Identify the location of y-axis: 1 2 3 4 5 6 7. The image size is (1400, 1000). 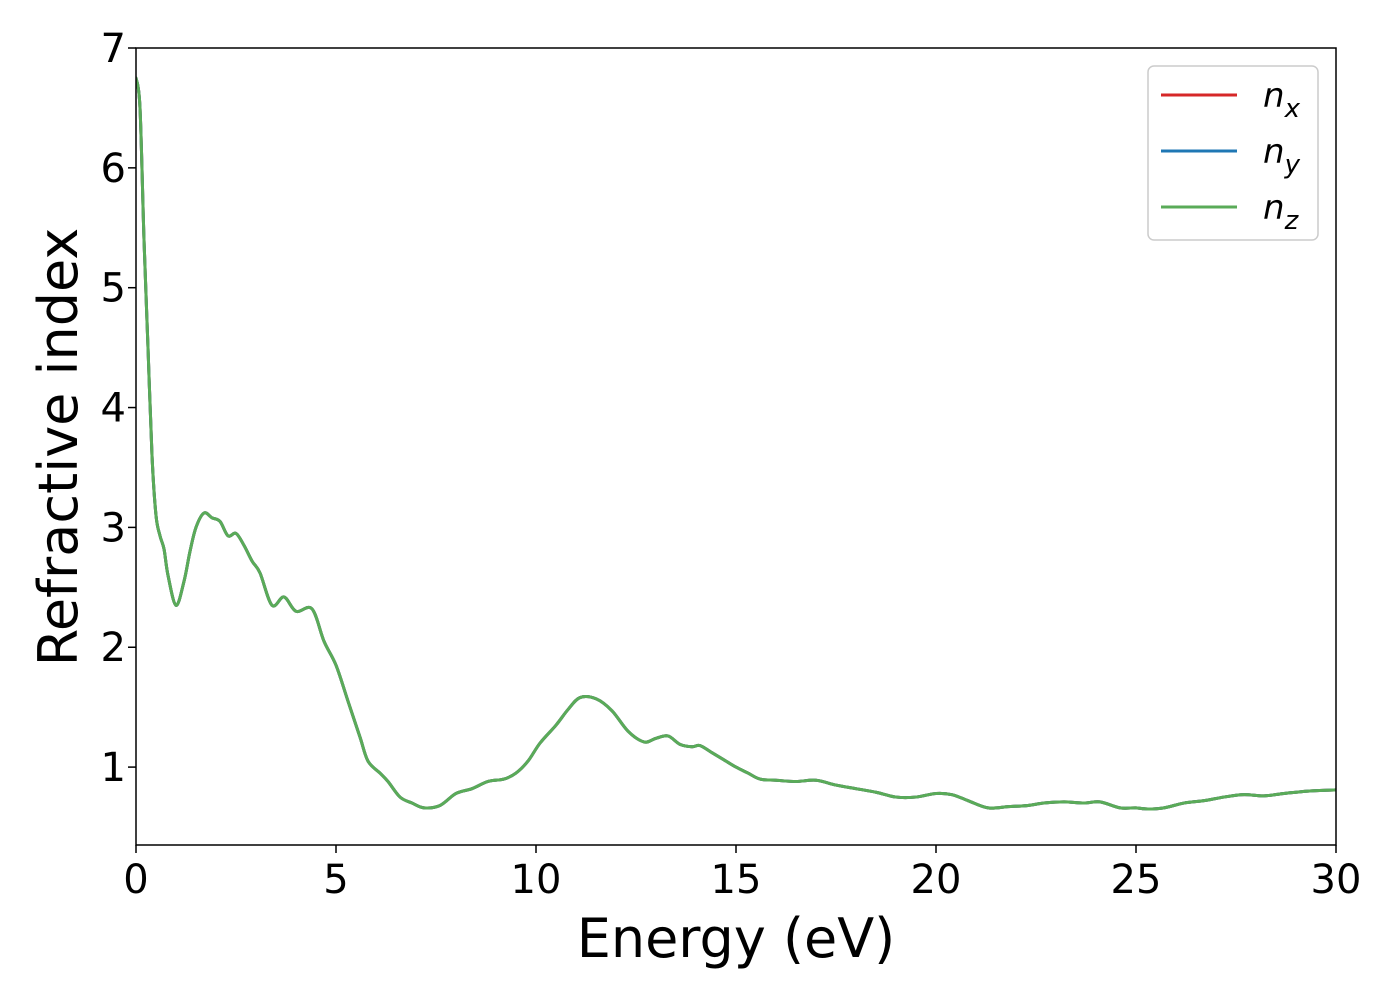
(118, 408).